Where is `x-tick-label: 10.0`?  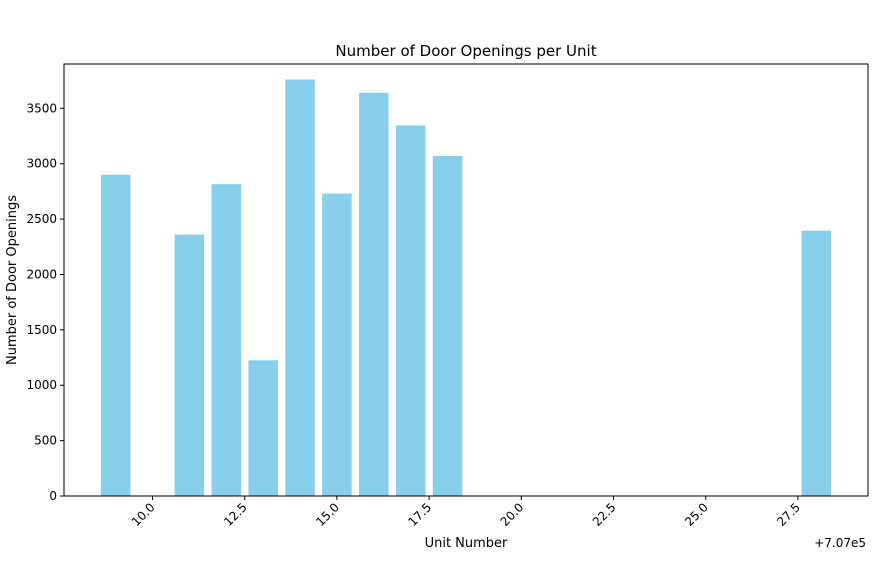 x-tick-label: 10.0 is located at coordinates (143, 514).